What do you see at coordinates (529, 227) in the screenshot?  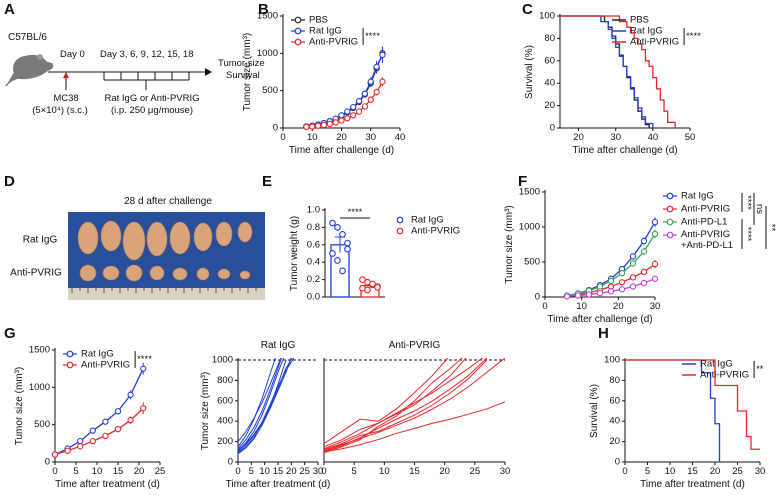 I see `y-tick-label: 1000` at bounding box center [529, 227].